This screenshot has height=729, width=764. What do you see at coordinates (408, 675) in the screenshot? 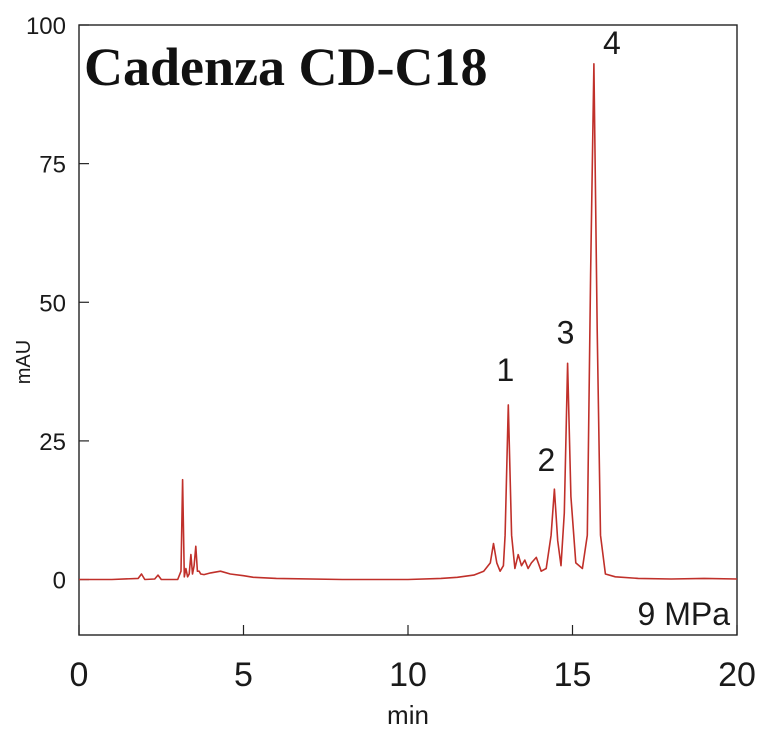
I see `x-tick-label: 10` at bounding box center [408, 675].